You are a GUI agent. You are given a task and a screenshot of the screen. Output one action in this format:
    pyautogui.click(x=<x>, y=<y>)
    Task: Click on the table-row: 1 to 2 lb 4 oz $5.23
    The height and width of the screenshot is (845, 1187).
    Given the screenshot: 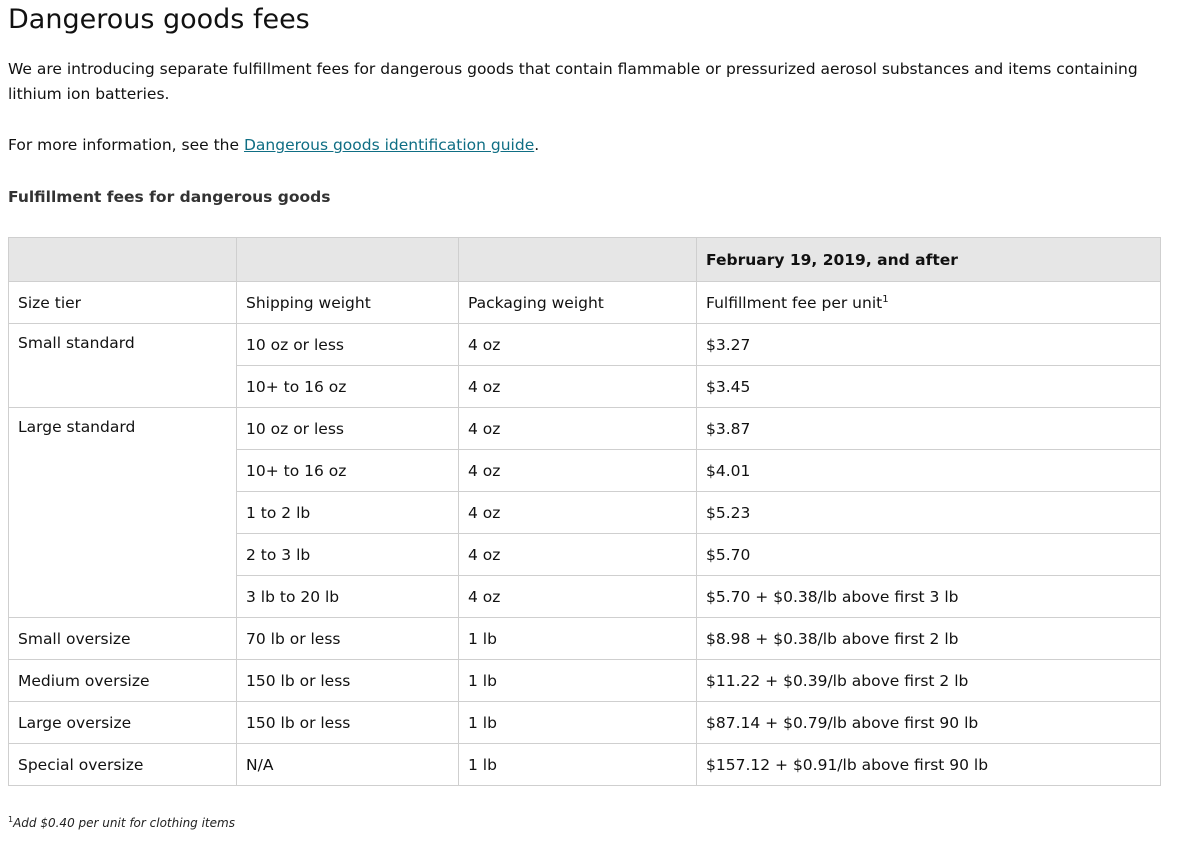 What is the action you would take?
    pyautogui.click(x=585, y=512)
    